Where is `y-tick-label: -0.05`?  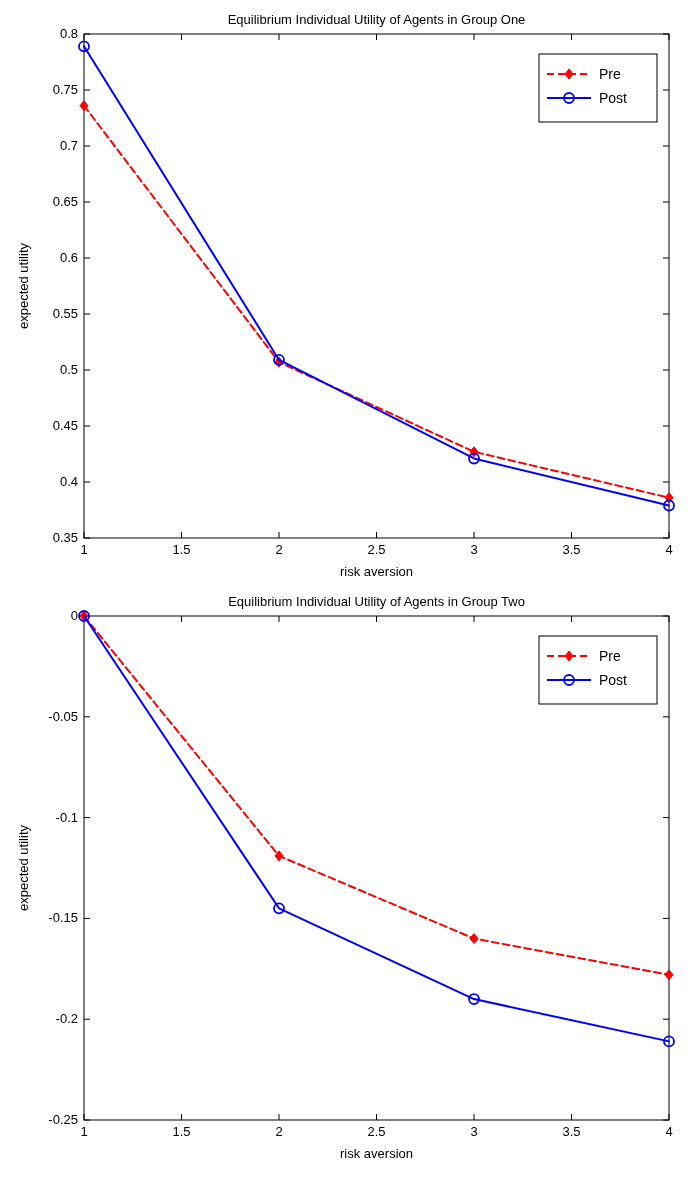 y-tick-label: -0.05 is located at coordinates (63, 716).